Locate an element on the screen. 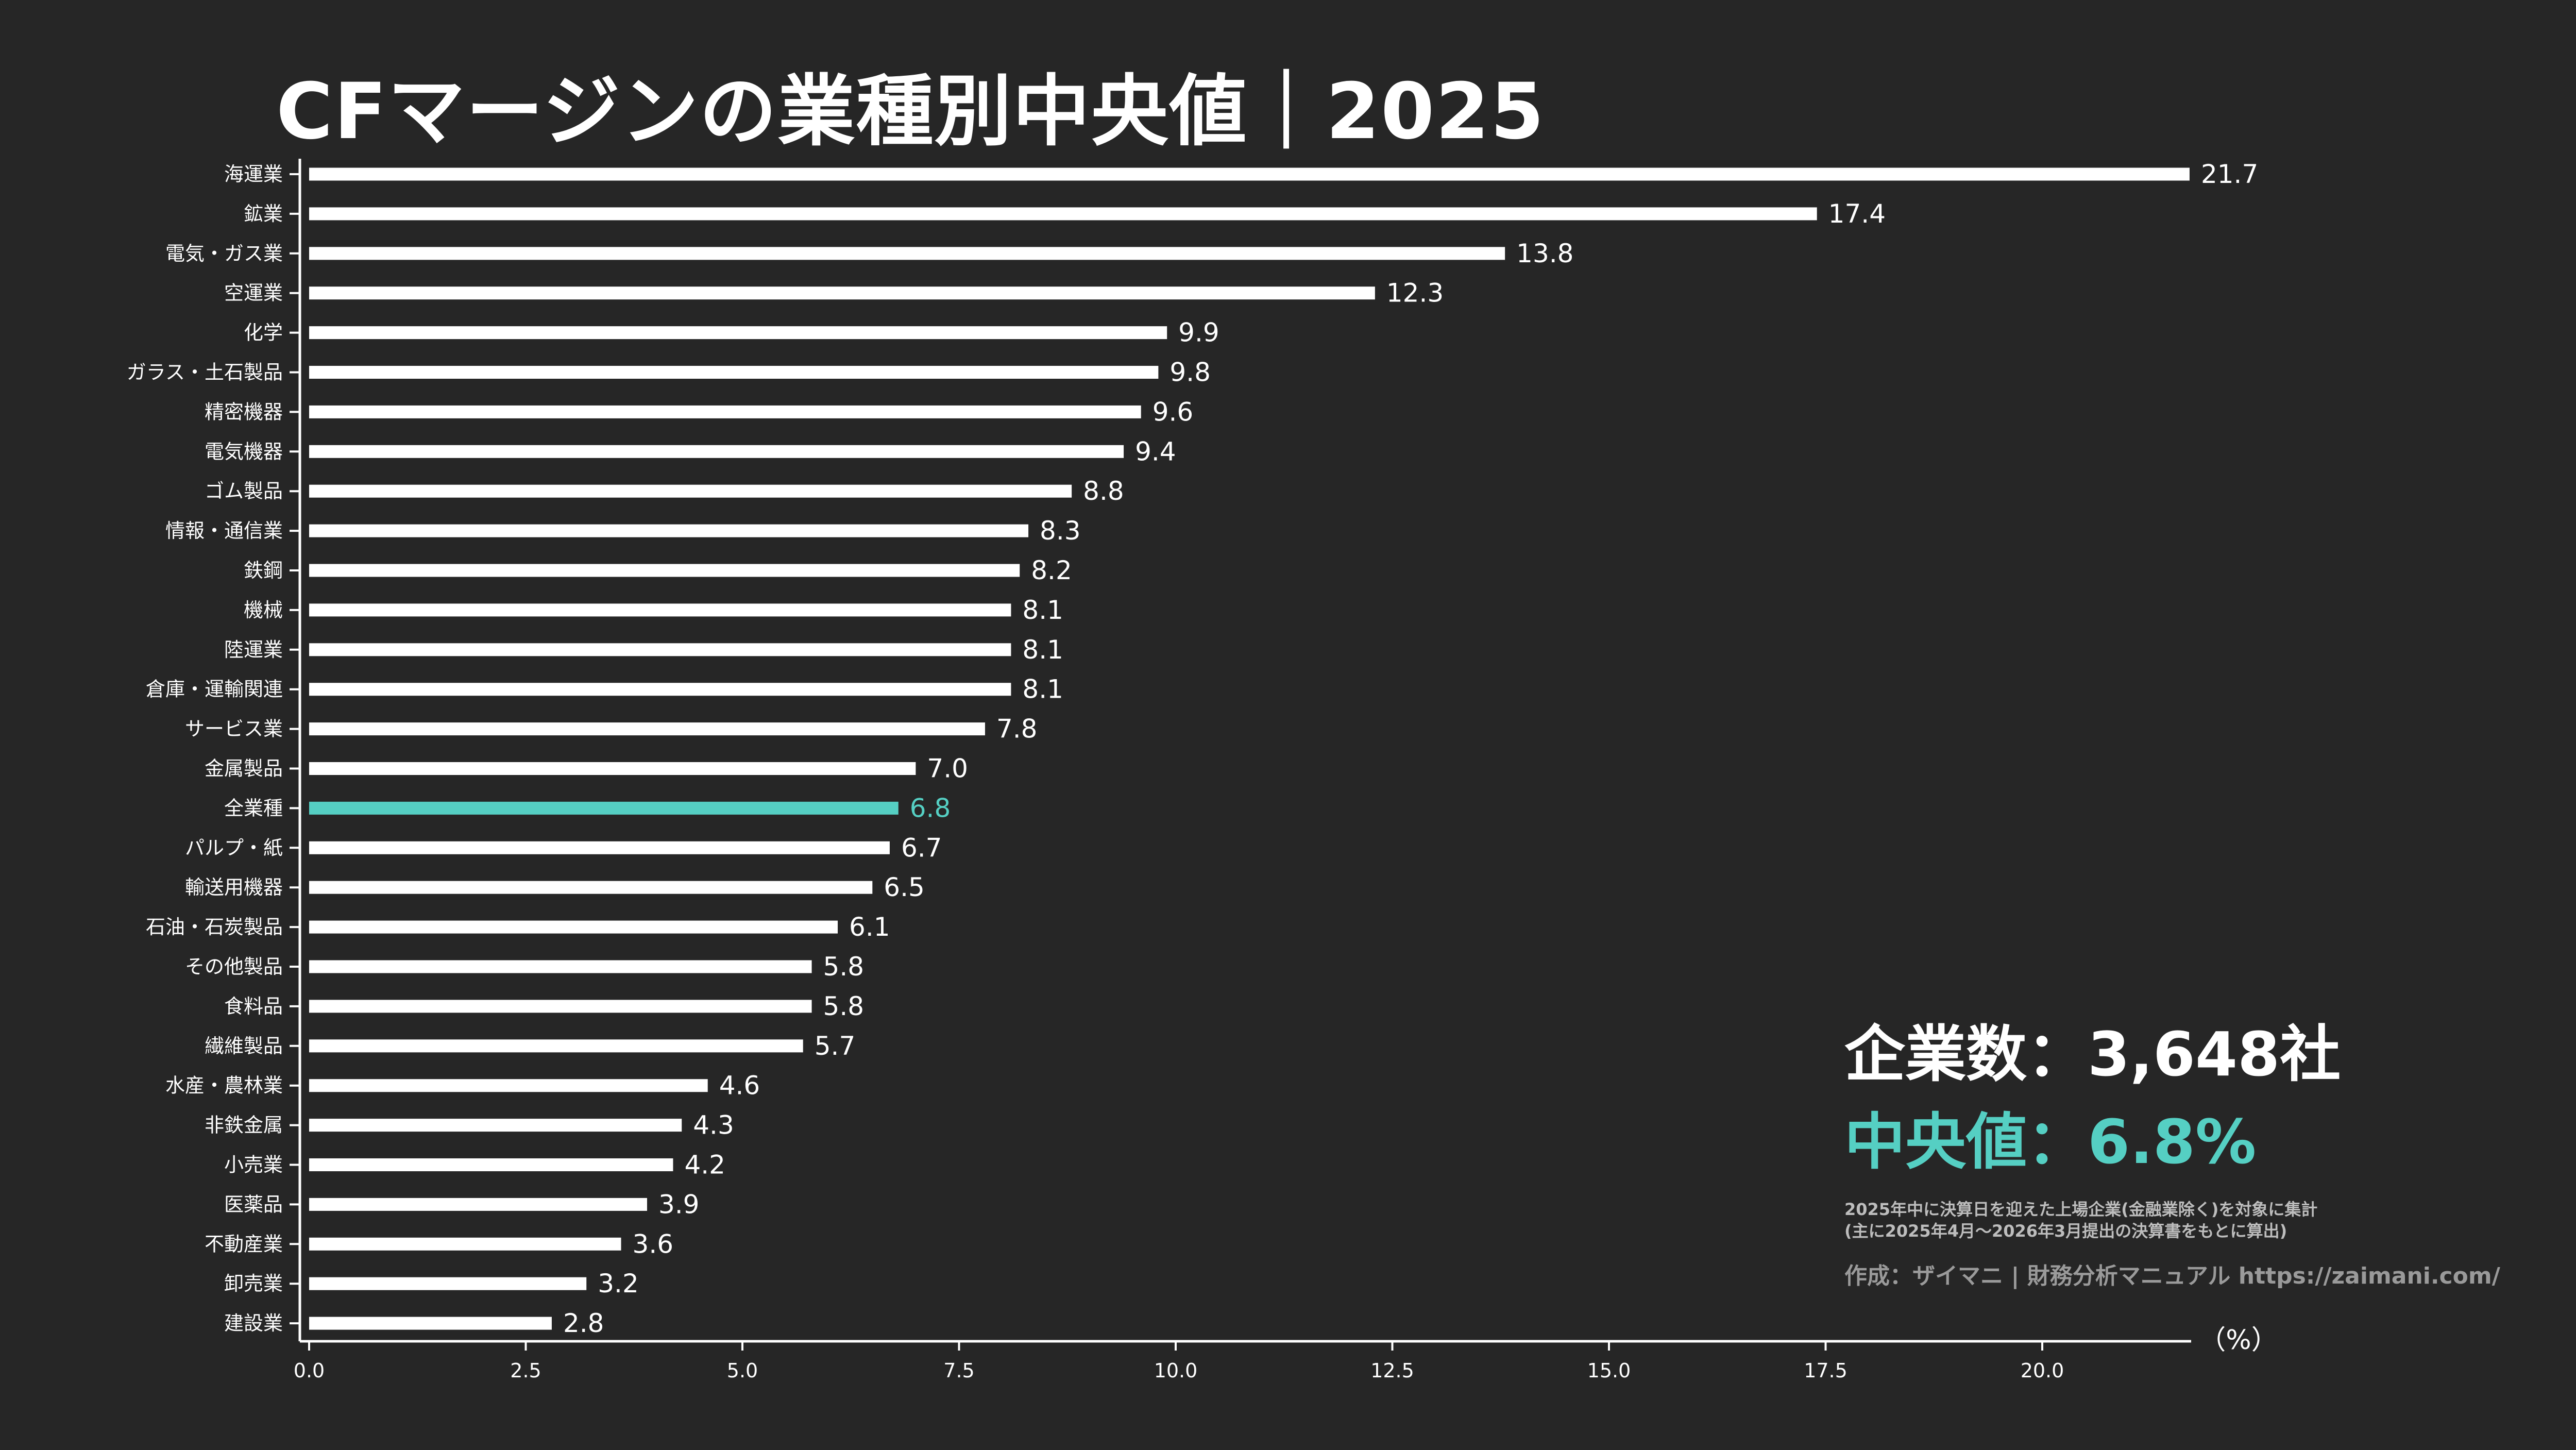  data-label: 7.8 is located at coordinates (1017, 729).